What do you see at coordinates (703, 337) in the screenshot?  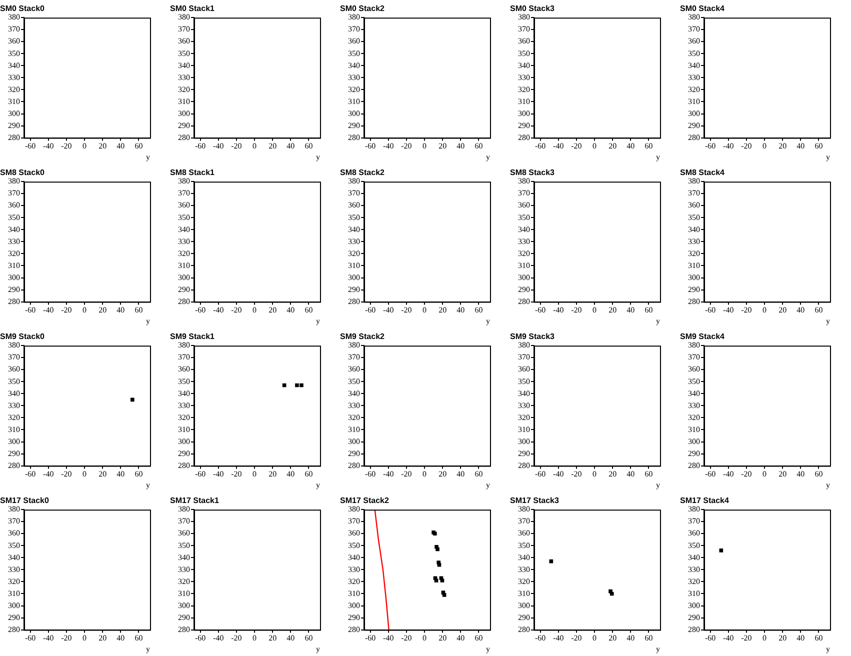 I see `chart-title: SM9 Stack4` at bounding box center [703, 337].